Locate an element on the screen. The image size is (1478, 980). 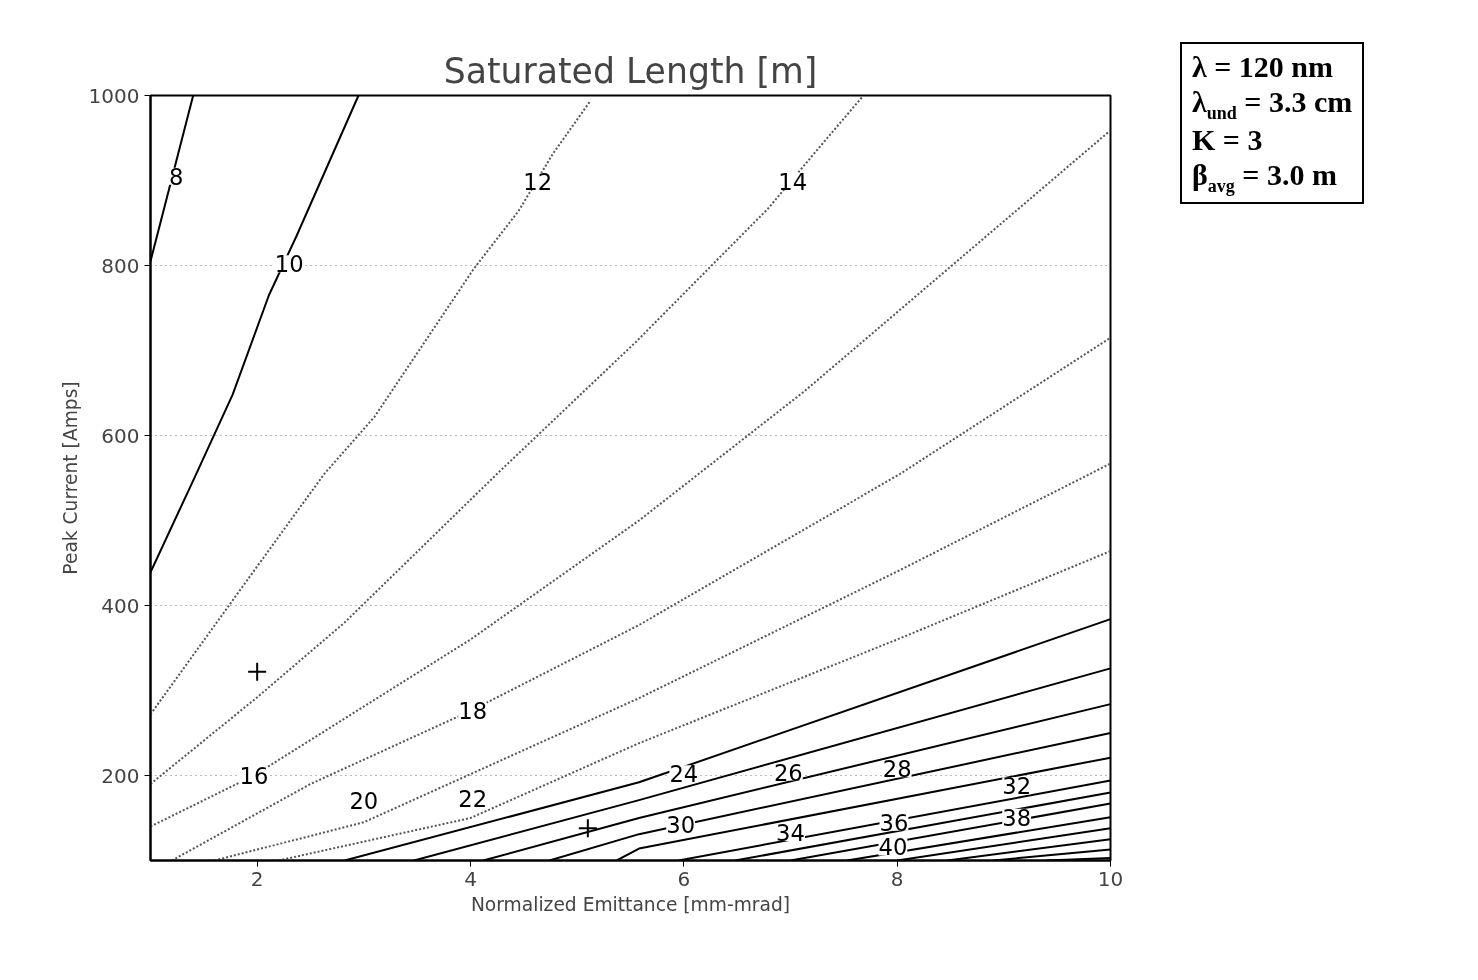
text: λ = 120 nm is located at coordinates (1263, 66).